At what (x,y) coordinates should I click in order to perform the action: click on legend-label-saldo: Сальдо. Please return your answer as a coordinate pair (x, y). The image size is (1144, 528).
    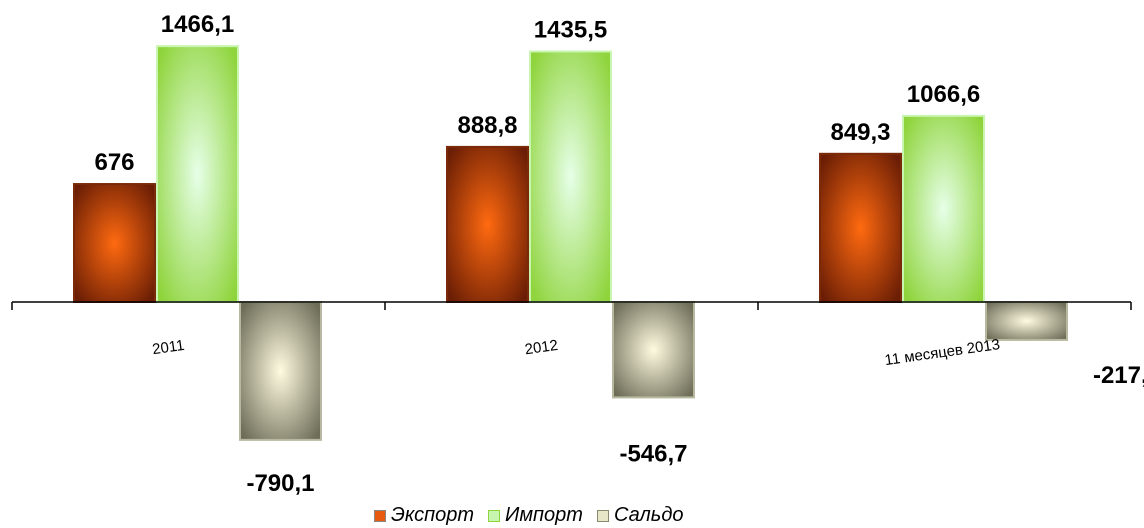
    Looking at the image, I should click on (648, 515).